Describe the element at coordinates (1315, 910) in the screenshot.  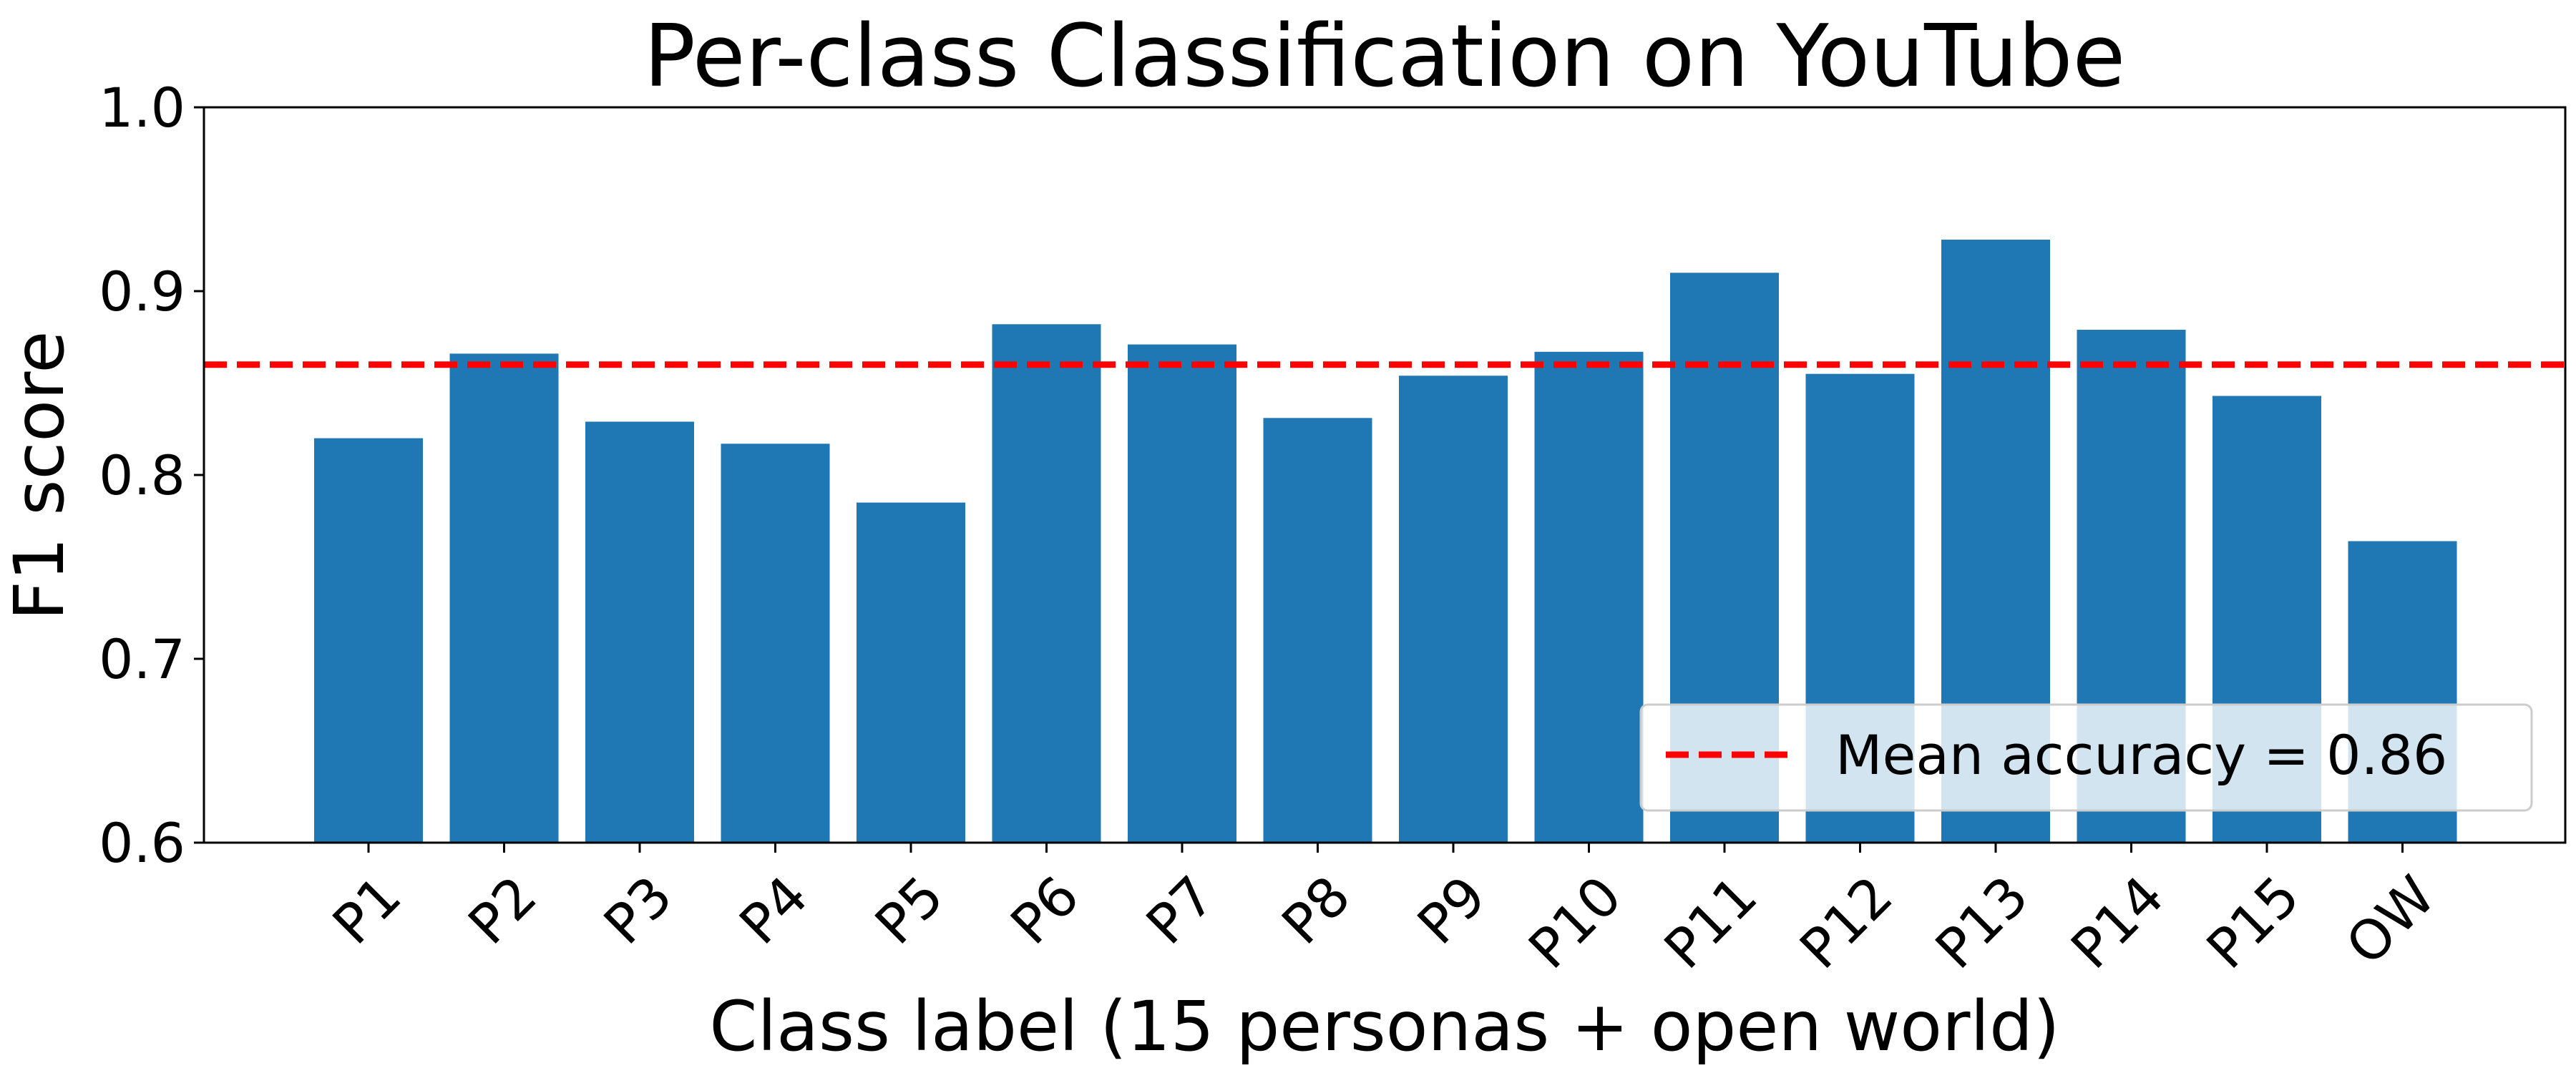
I see `x-tick-label-p8: P8` at that location.